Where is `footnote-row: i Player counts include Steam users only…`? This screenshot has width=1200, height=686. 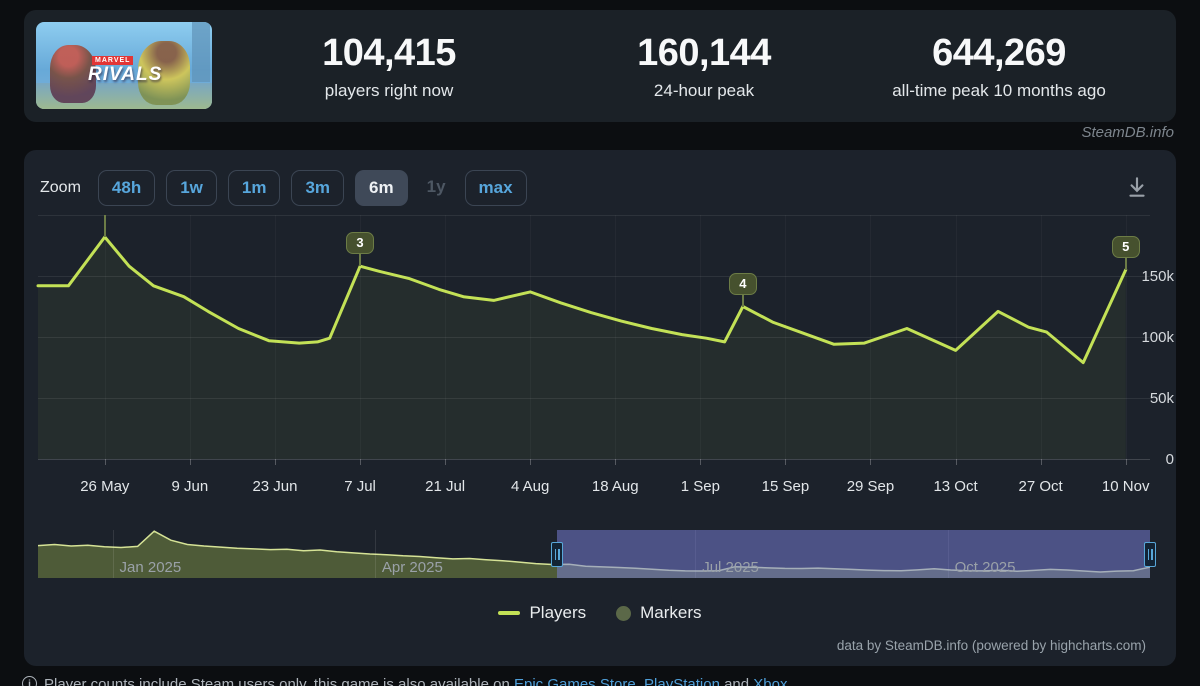
footnote-row: i Player counts include Steam users only… is located at coordinates (407, 681).